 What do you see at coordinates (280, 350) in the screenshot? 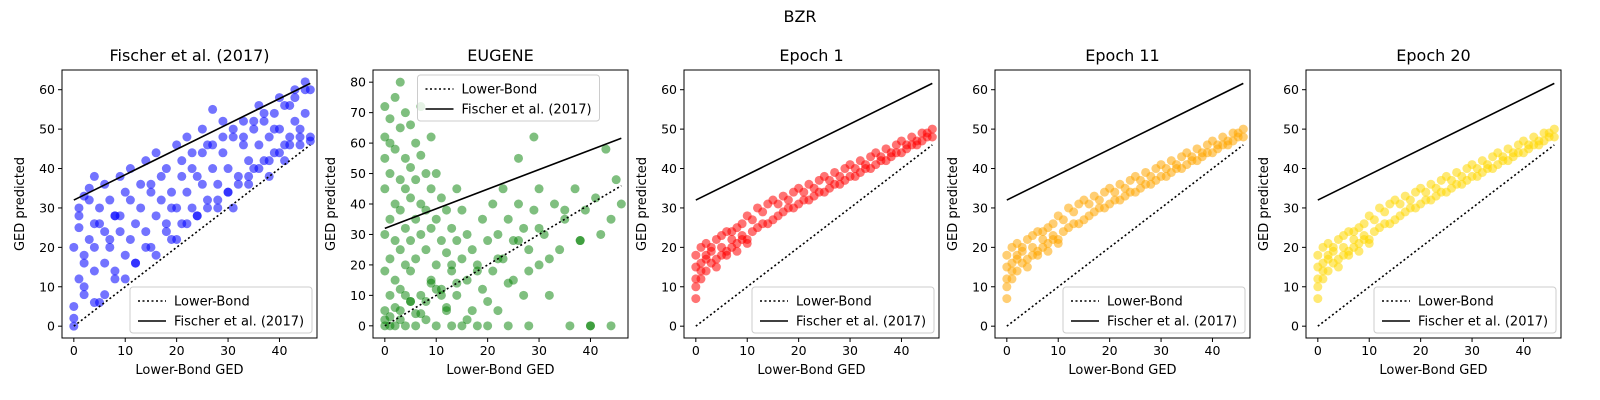
I see `x-tick-label: 40` at bounding box center [280, 350].